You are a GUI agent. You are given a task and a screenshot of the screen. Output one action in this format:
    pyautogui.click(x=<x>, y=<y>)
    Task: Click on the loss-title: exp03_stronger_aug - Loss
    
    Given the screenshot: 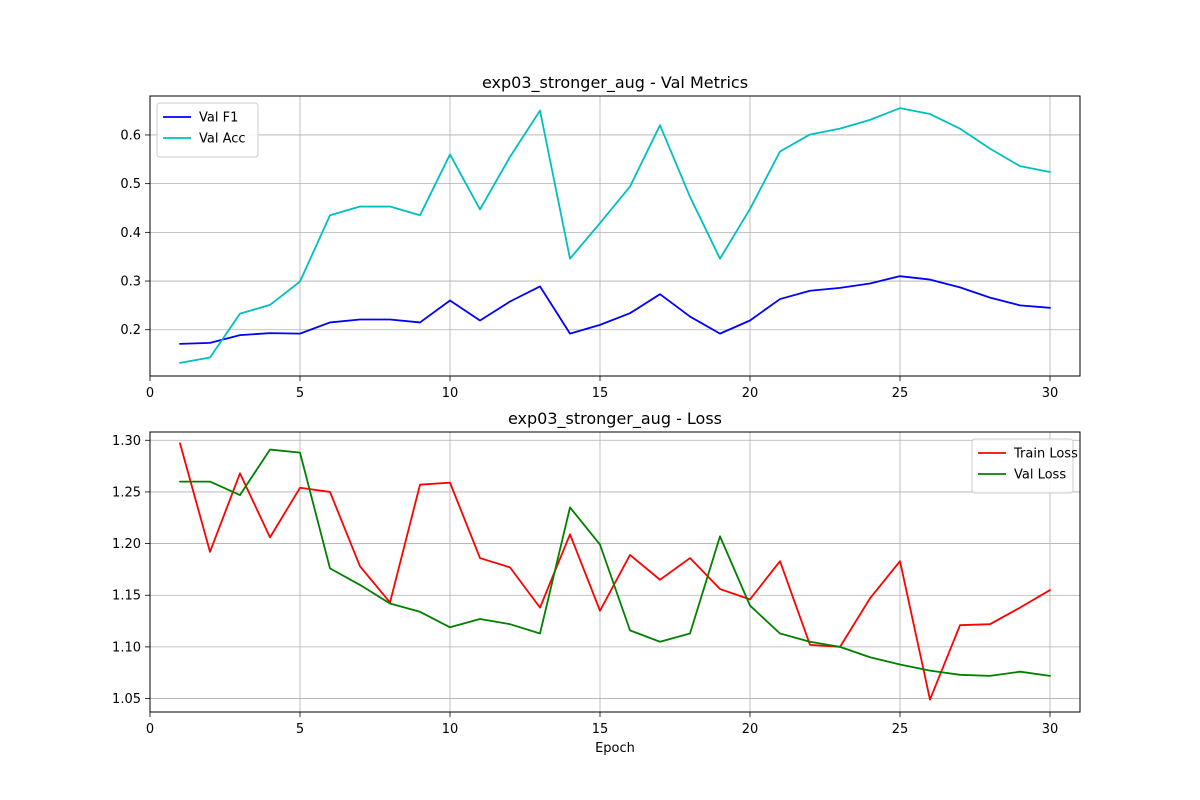 What is the action you would take?
    pyautogui.click(x=615, y=419)
    